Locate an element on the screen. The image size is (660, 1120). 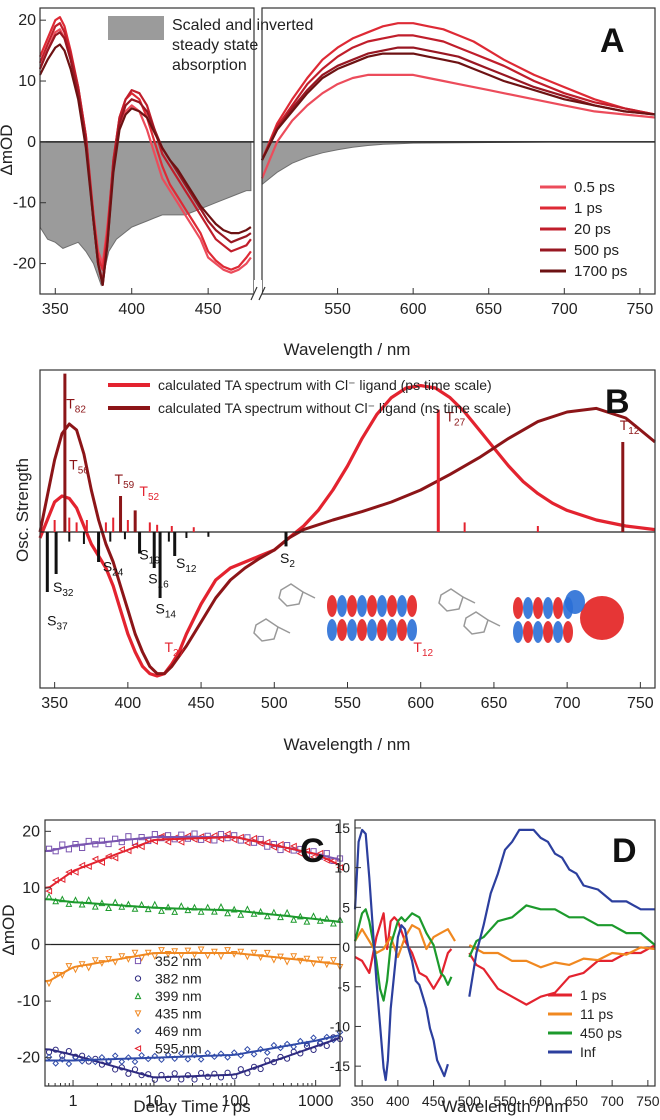
panel-a-label: A is located at coordinates (612, 41).